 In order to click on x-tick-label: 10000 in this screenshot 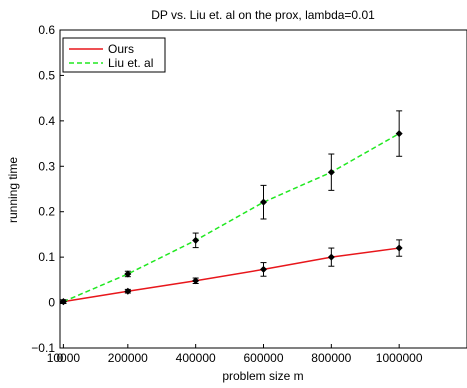, I will do `click(64, 358)`.